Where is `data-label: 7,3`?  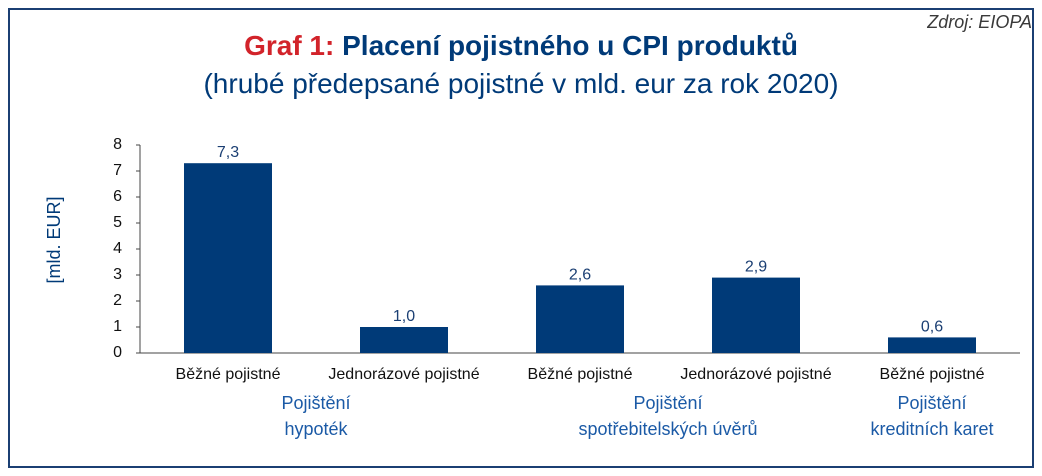 data-label: 7,3 is located at coordinates (228, 152).